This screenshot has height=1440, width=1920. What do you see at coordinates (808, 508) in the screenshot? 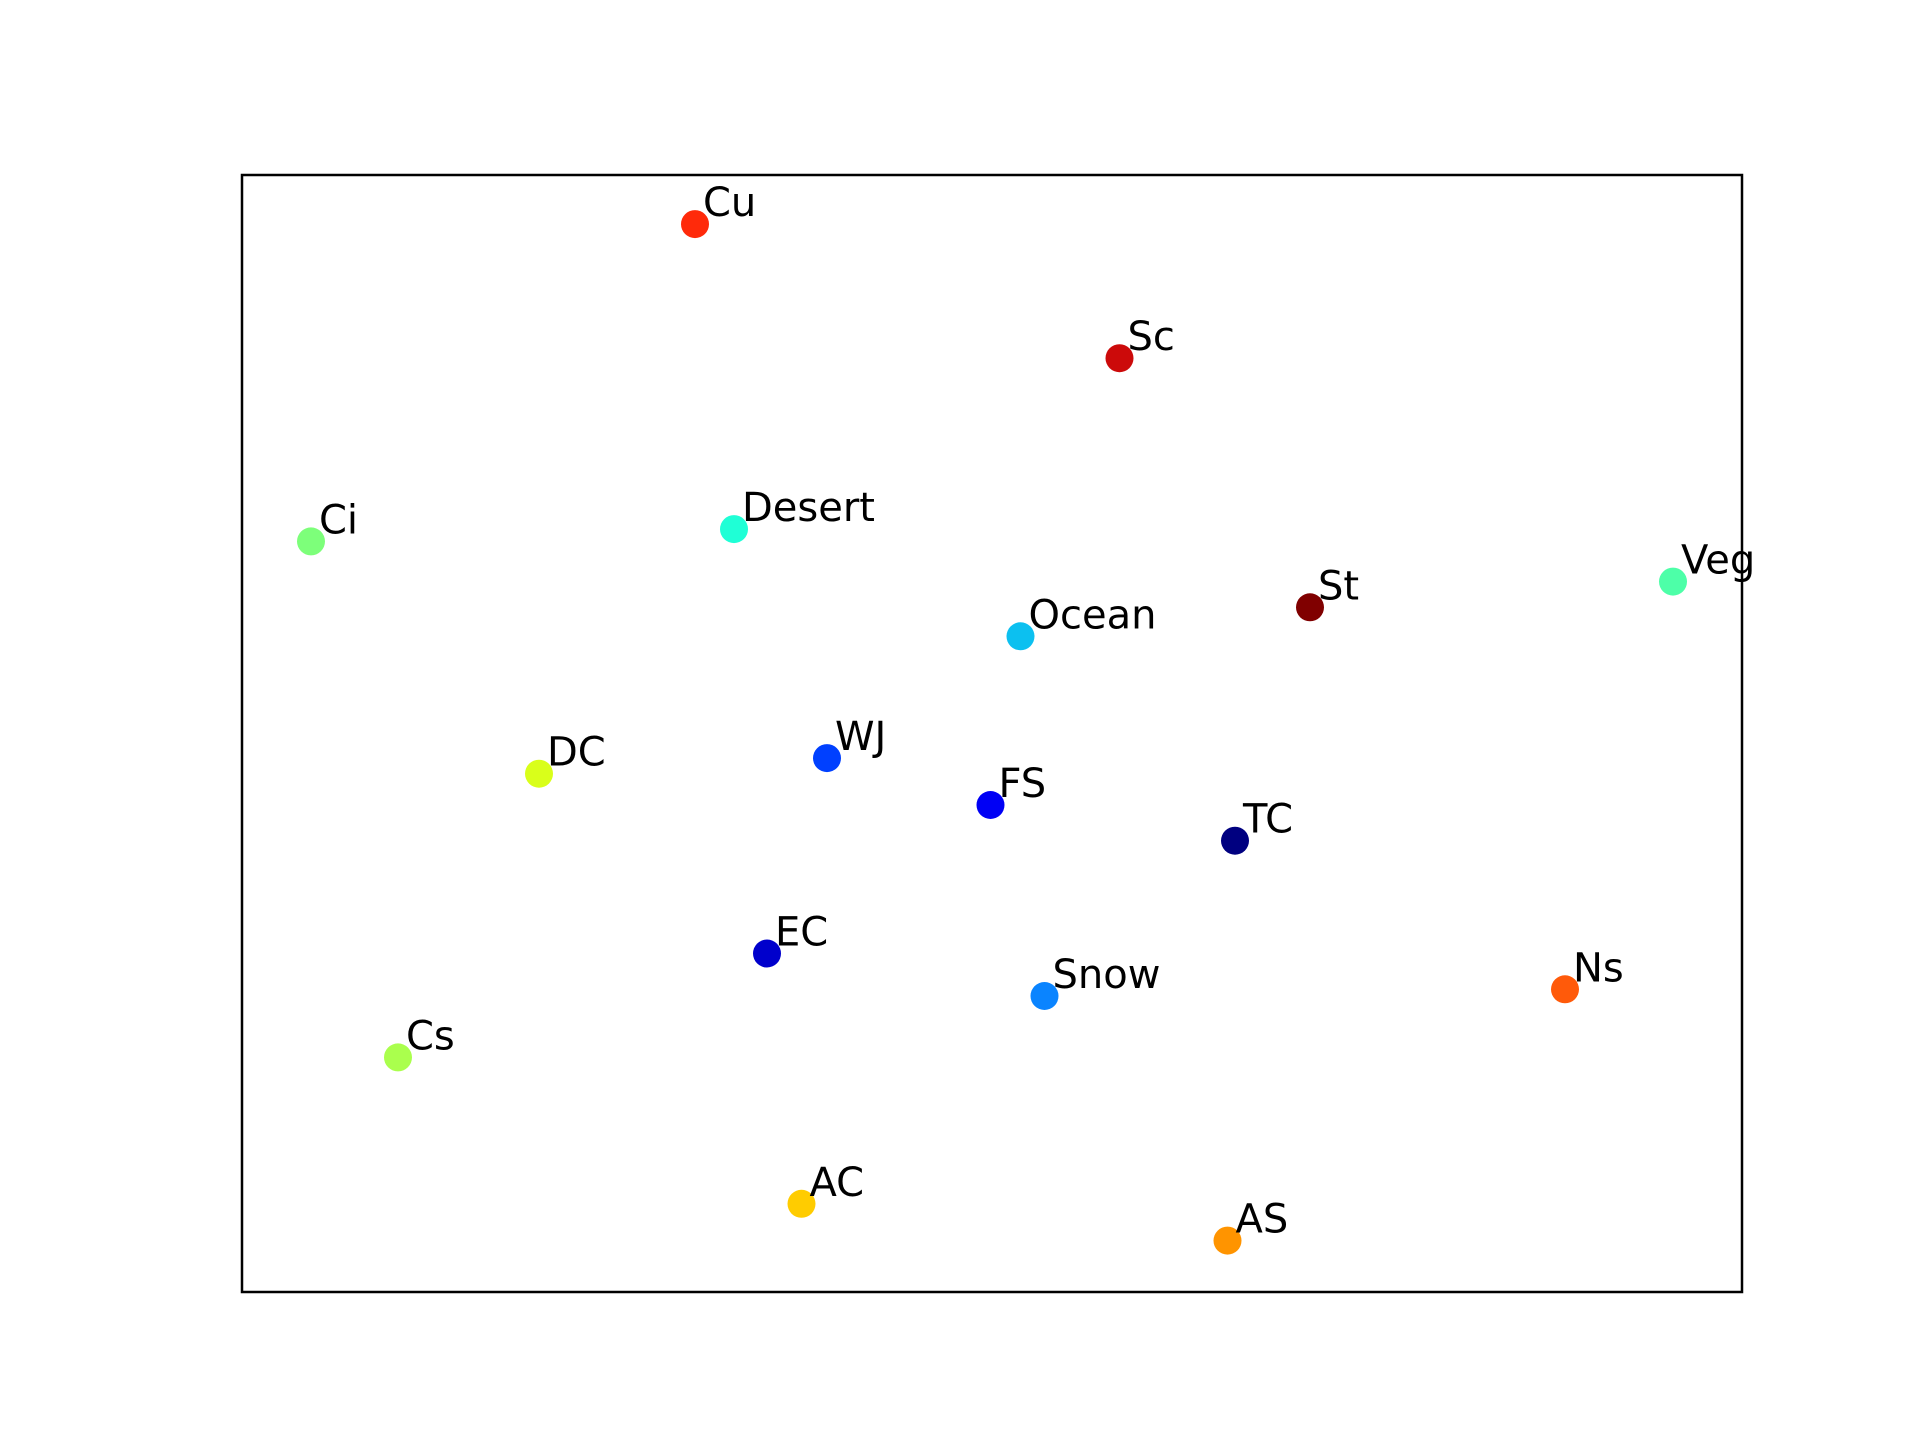
I see `data-label-desert: Desert` at bounding box center [808, 508].